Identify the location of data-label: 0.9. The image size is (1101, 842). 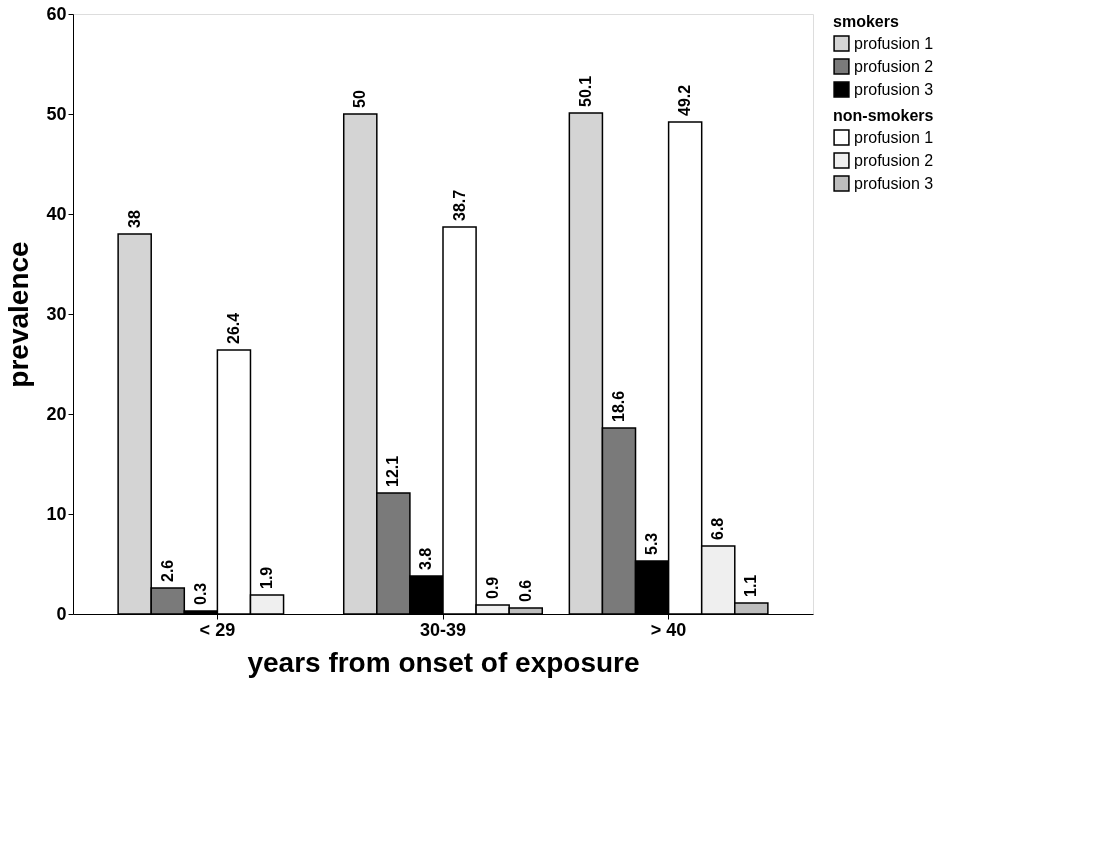
(492, 587).